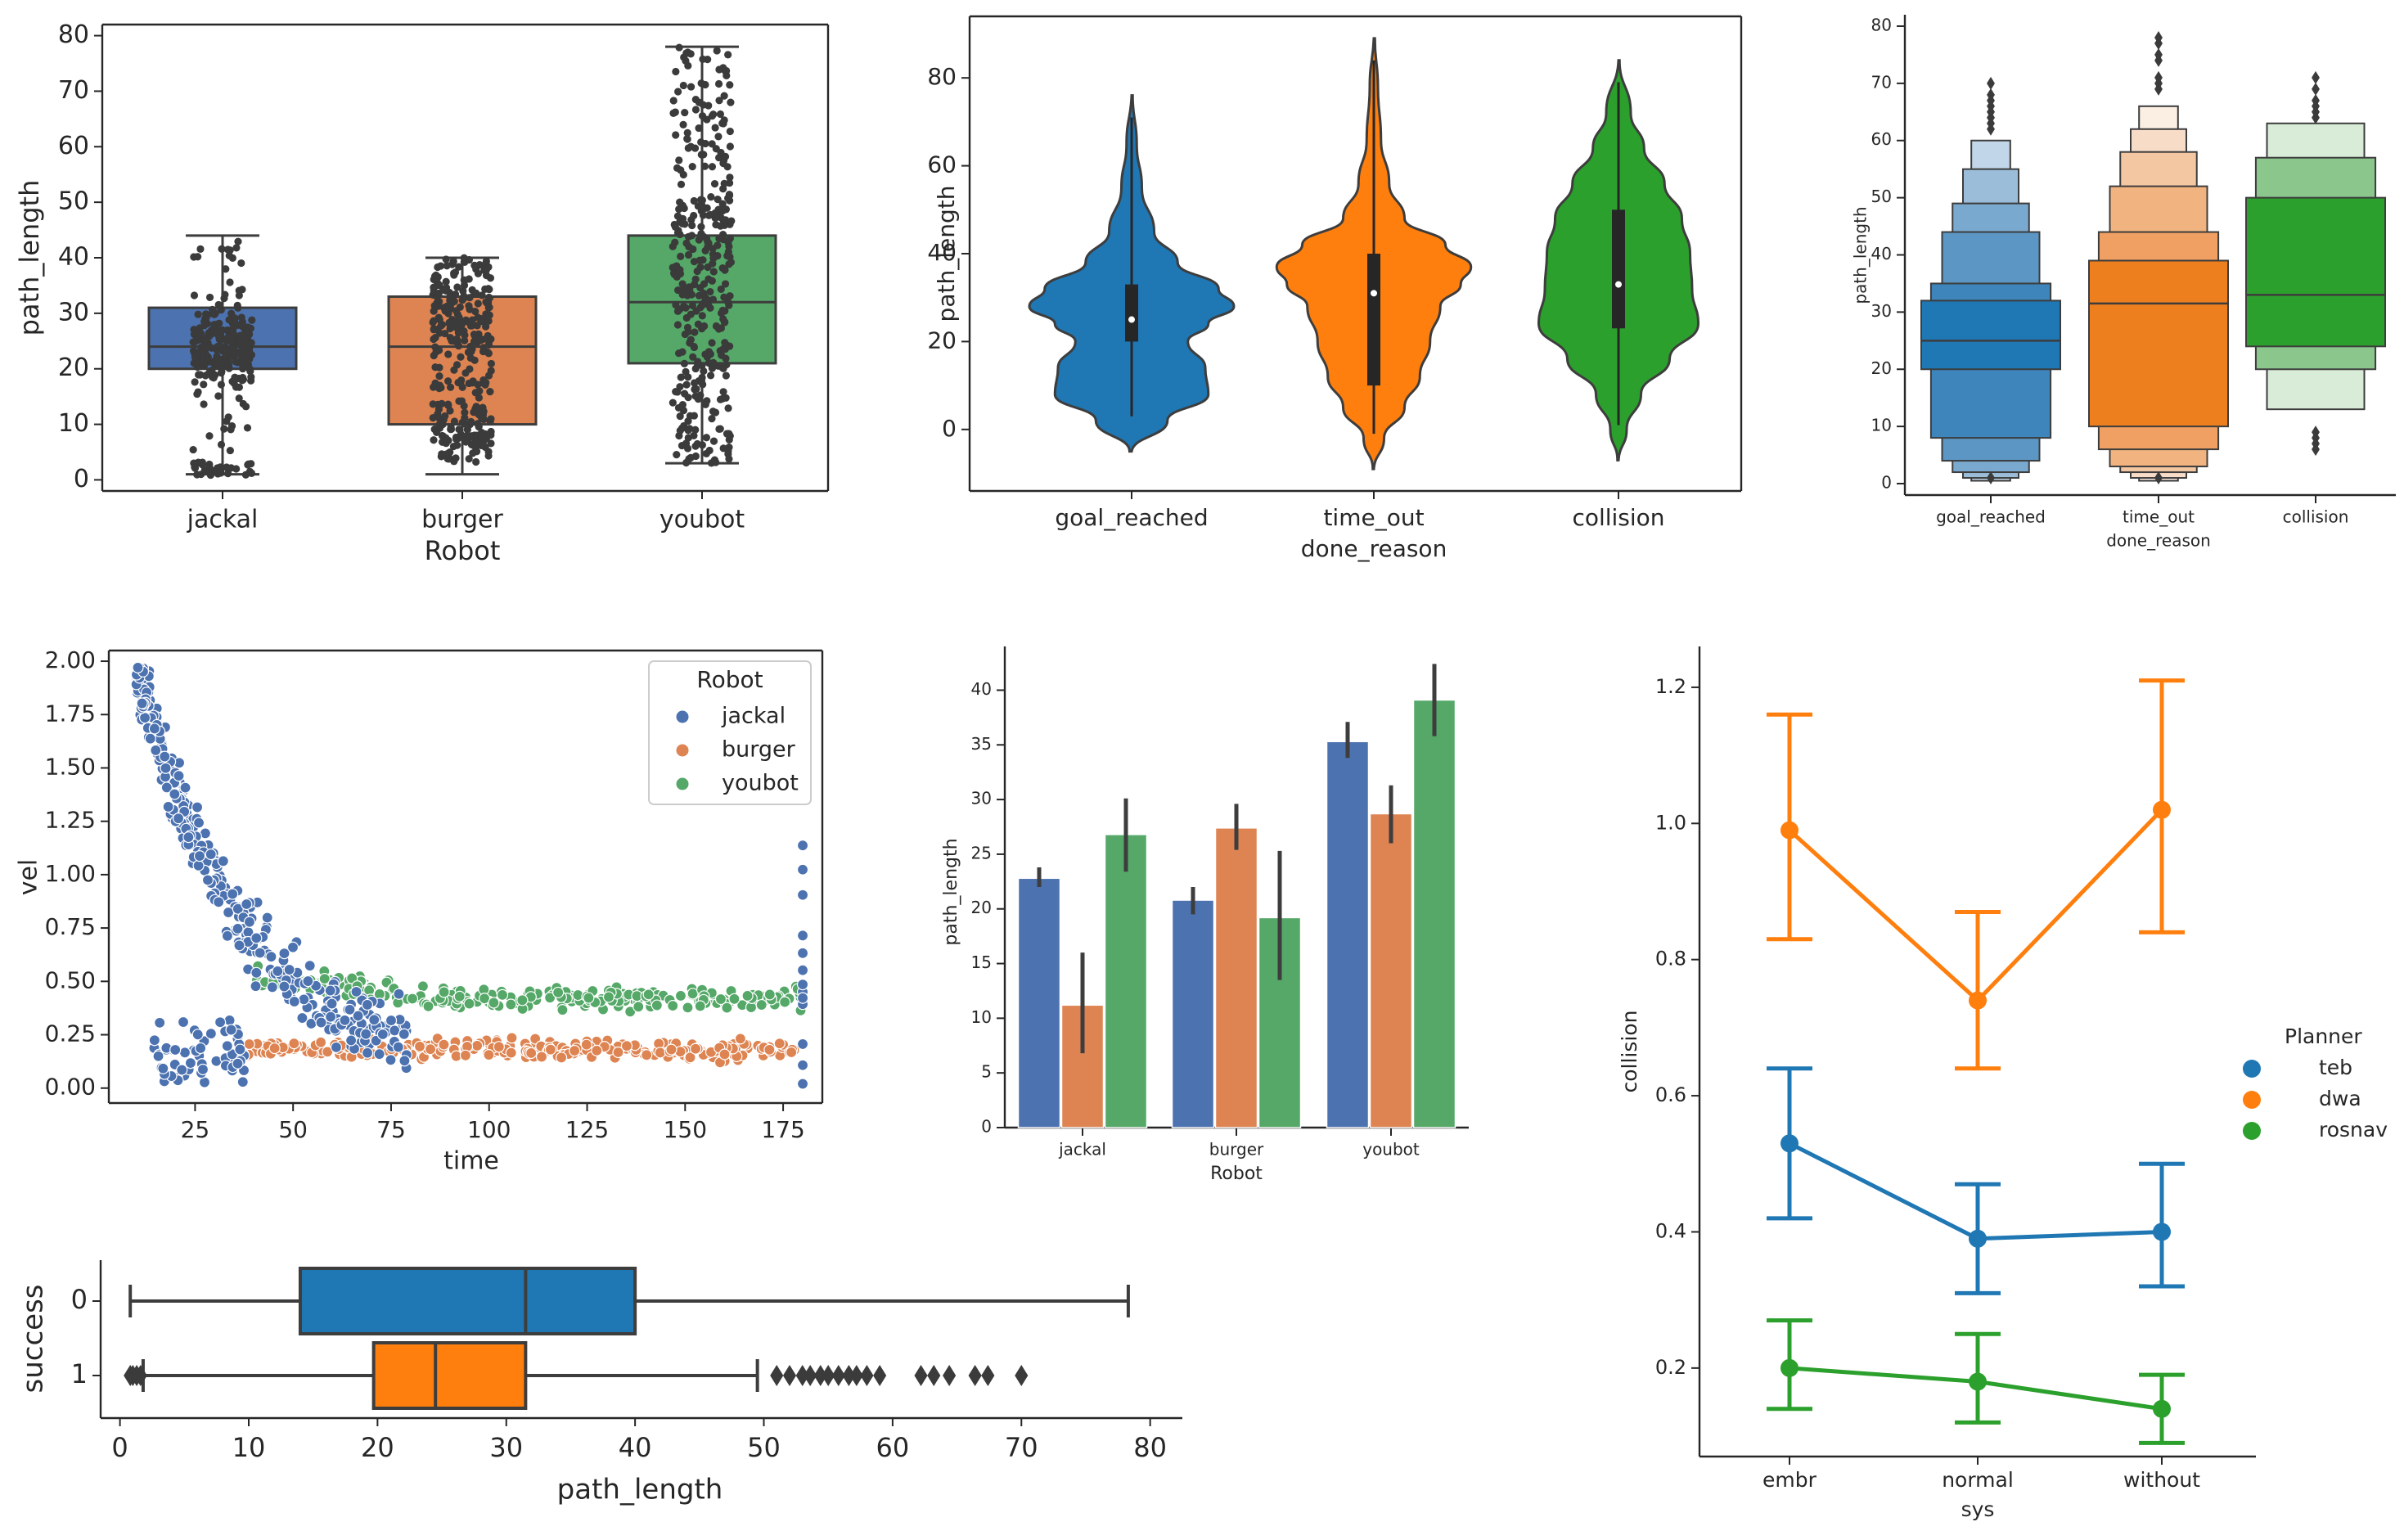 The image size is (2404, 1540). Describe the element at coordinates (223, 520) in the screenshot. I see `c1-xtick-label: jackal` at that location.